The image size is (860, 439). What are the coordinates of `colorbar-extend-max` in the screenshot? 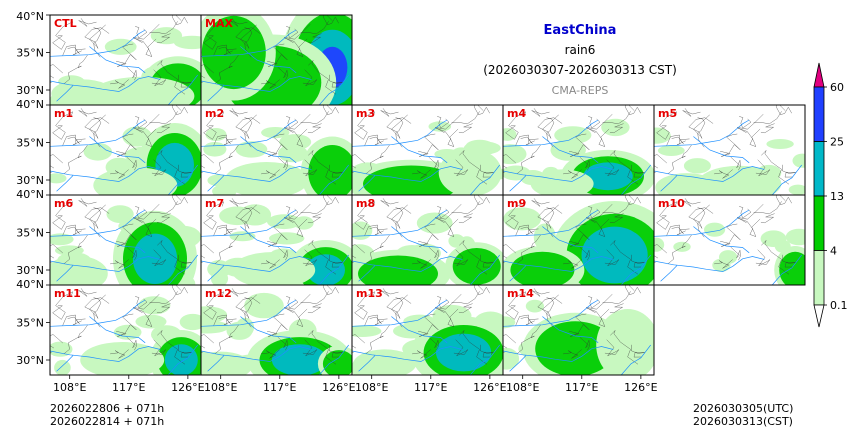 It's located at (819, 75).